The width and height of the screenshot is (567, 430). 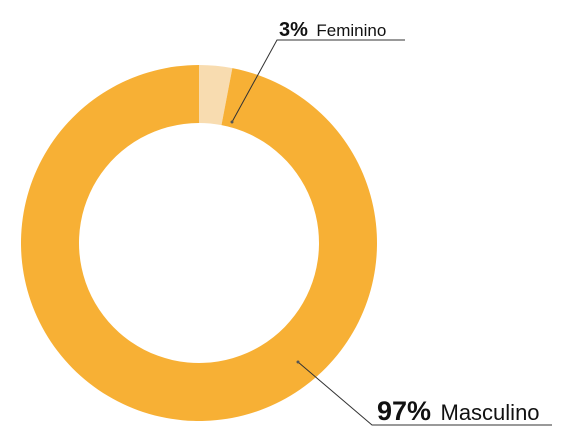 I want to click on slice-label: 97% Masculino, so click(x=458, y=411).